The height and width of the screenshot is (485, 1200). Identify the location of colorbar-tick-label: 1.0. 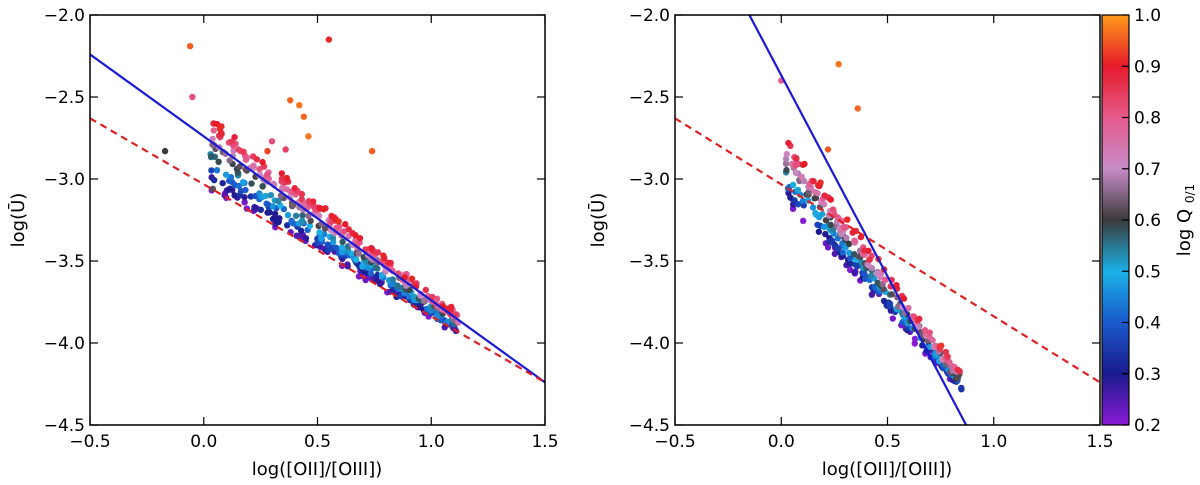
(1147, 16).